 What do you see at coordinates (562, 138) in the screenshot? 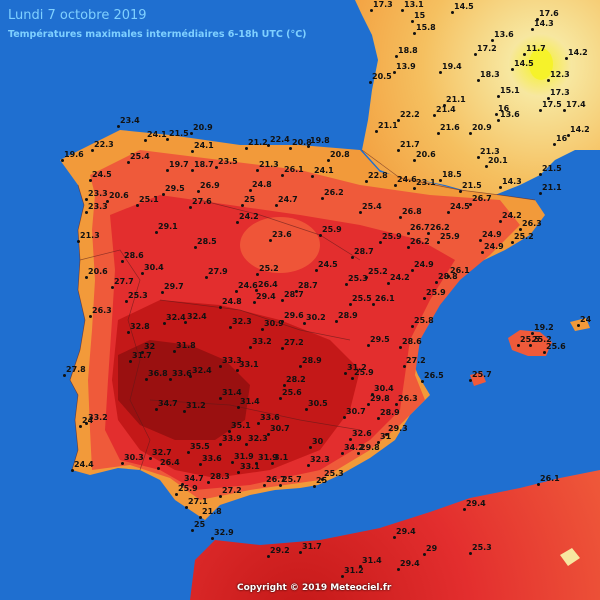
I see `station-value: 16` at bounding box center [562, 138].